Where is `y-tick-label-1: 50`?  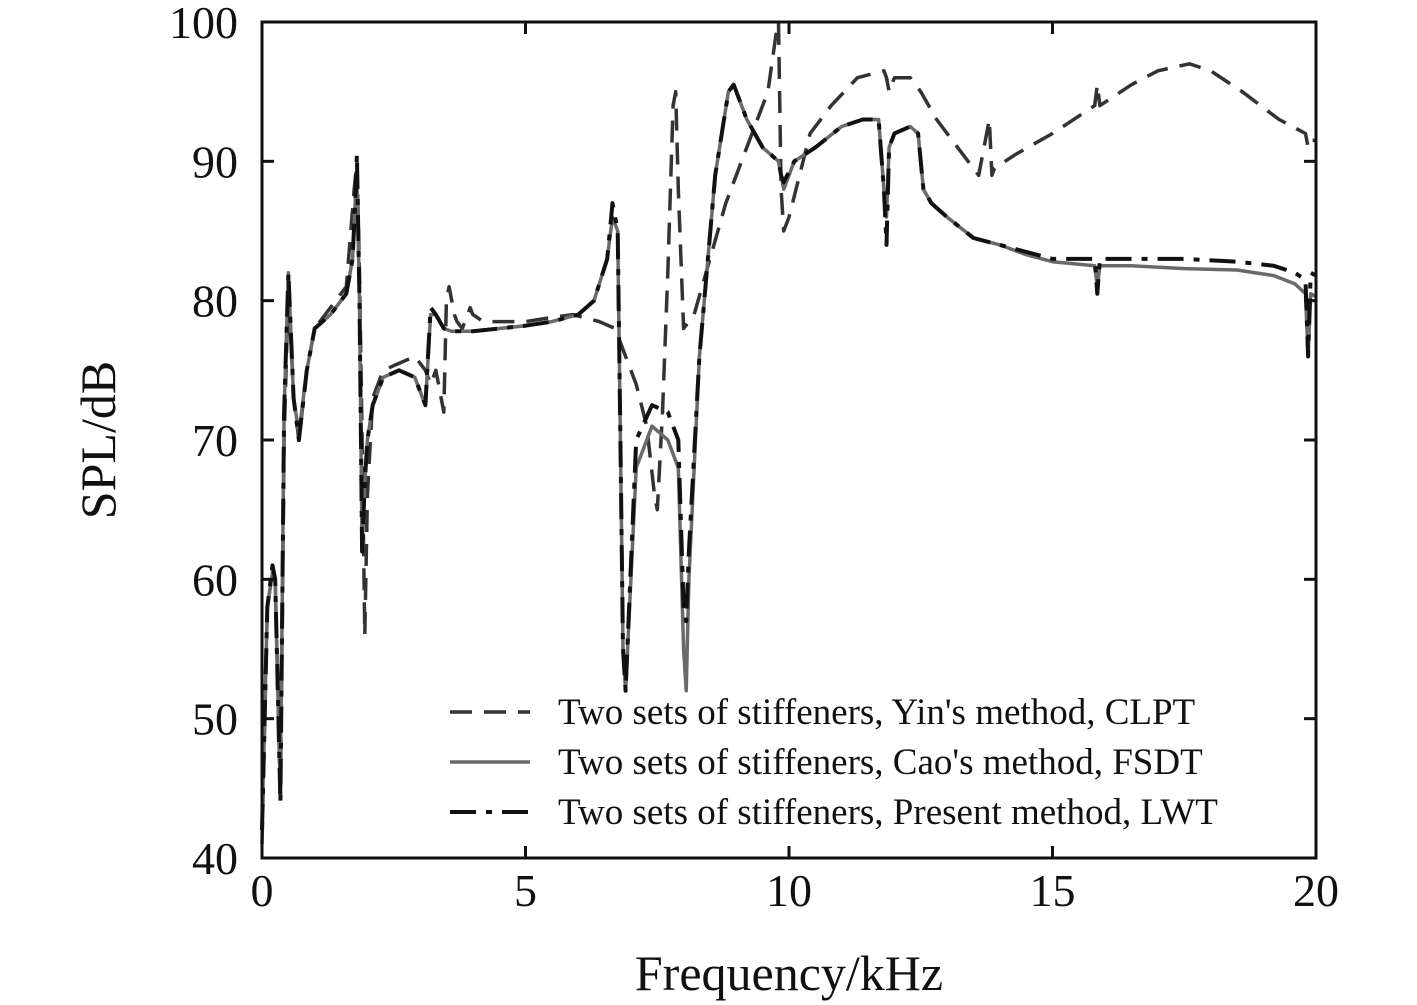 y-tick-label-1: 50 is located at coordinates (215, 719).